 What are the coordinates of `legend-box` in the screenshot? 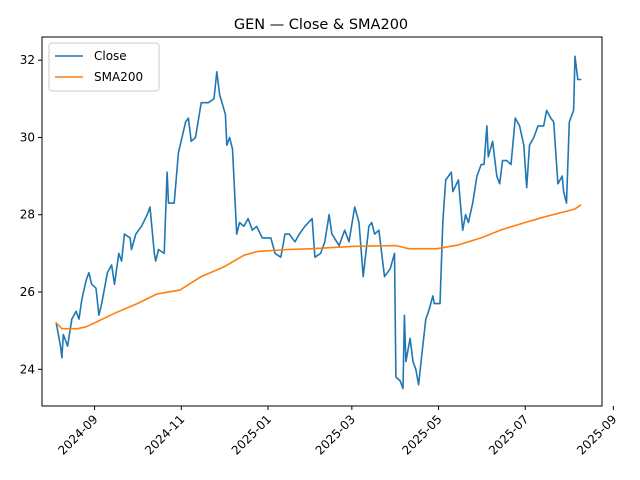 It's located at (104, 67).